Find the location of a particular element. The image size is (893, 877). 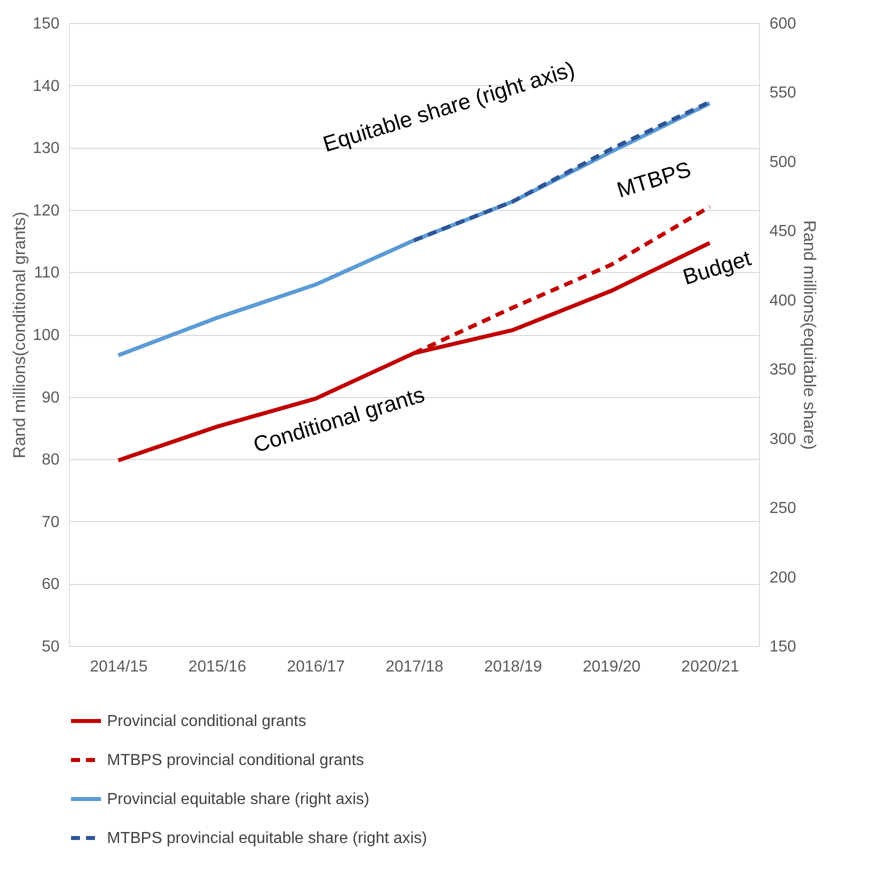

y-tick-label: 150 is located at coordinates (46, 24).